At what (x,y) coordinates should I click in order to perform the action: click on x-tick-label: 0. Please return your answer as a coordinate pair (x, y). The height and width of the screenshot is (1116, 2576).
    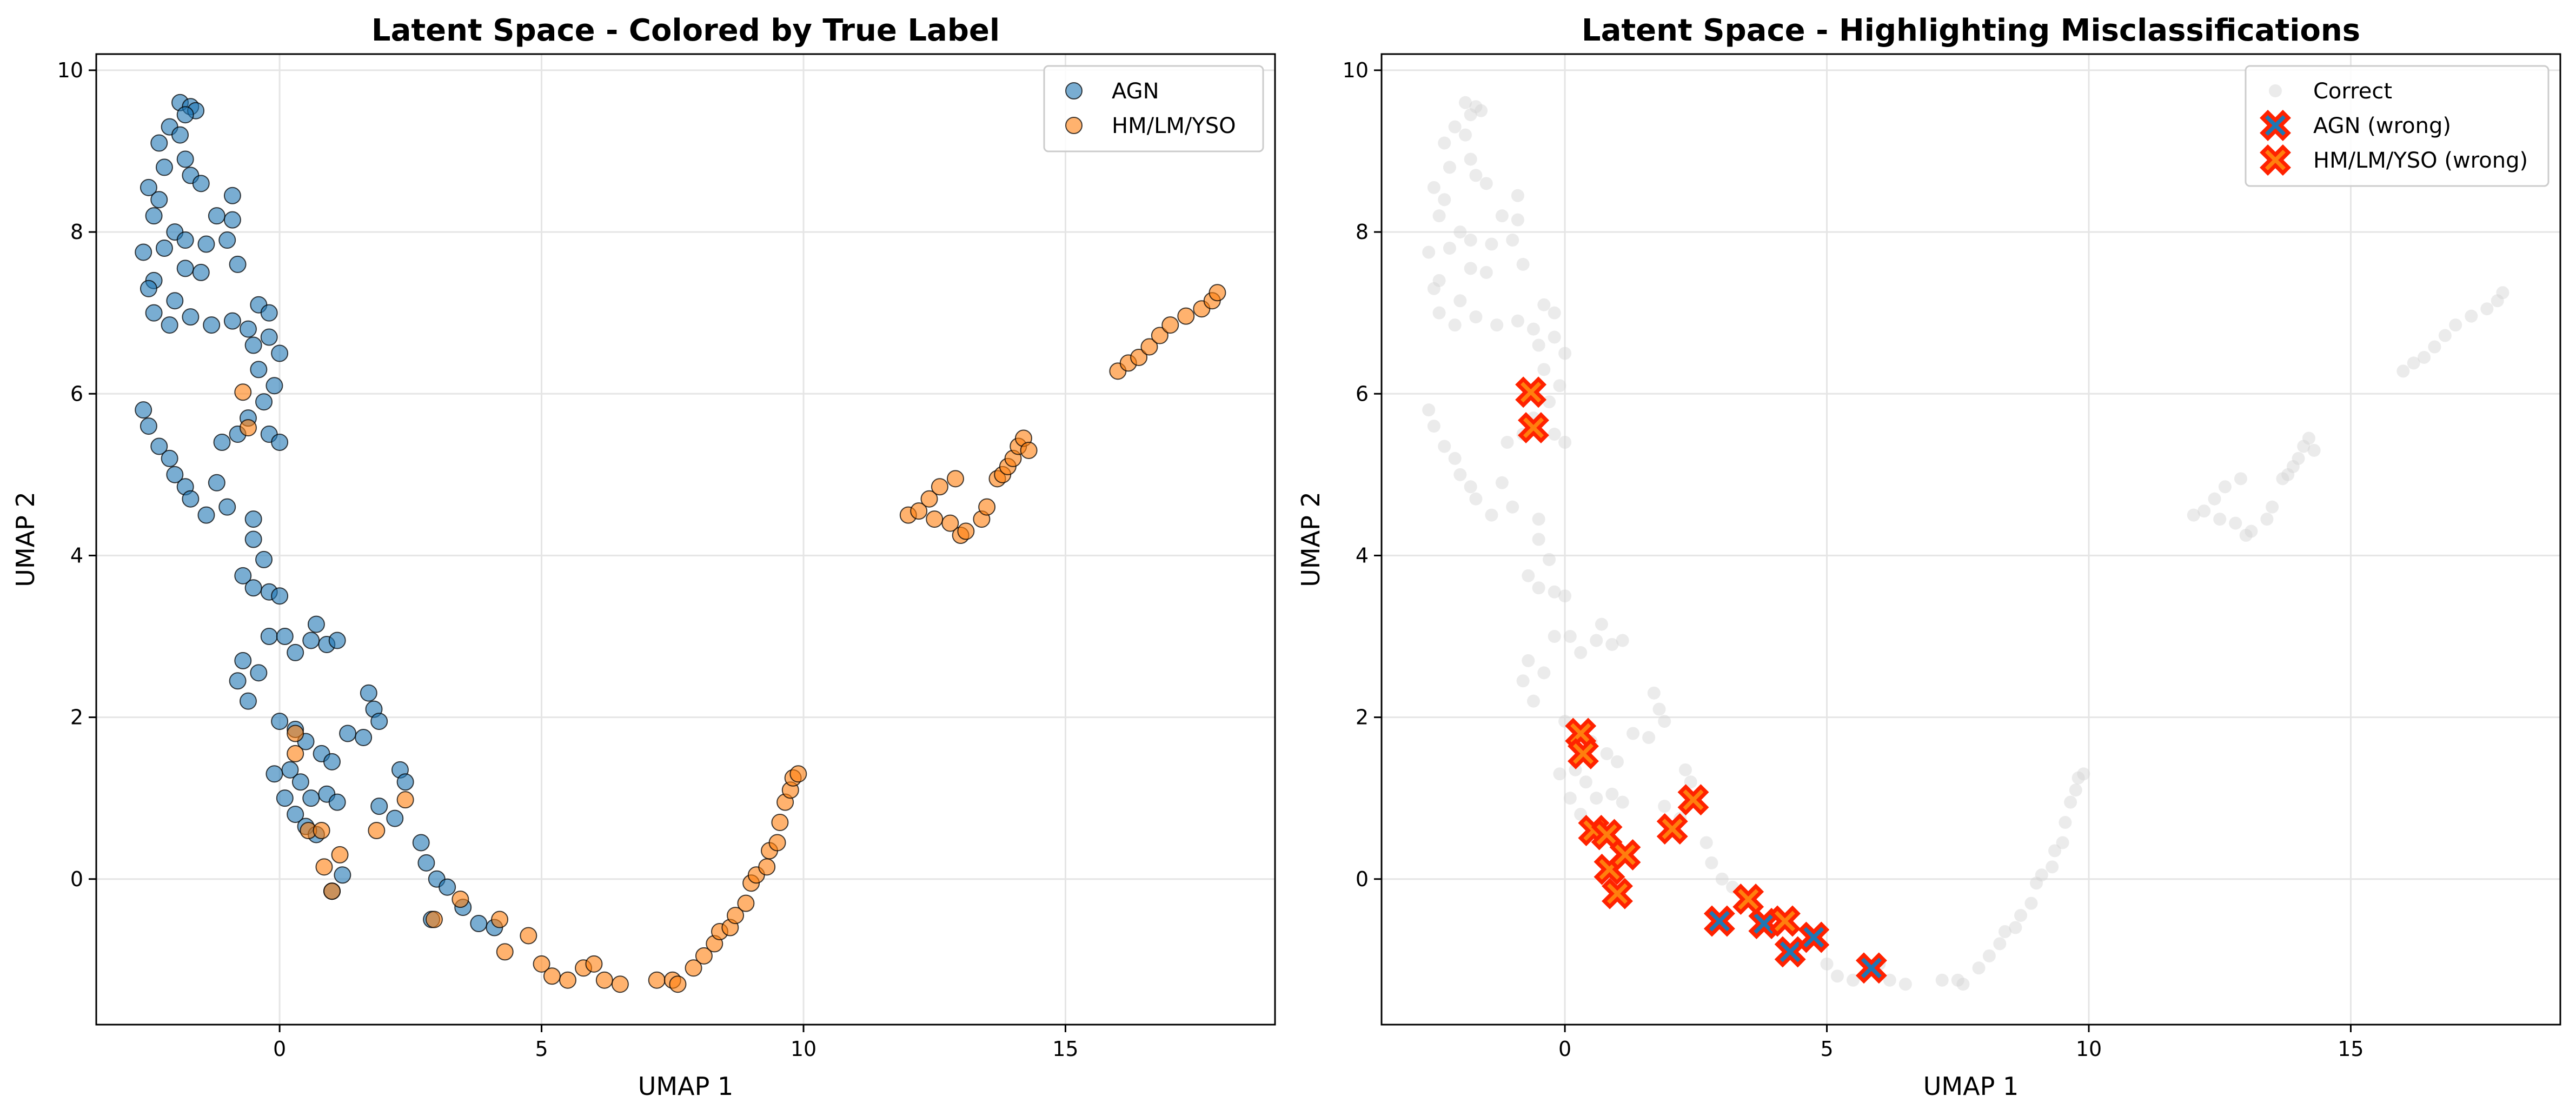
    Looking at the image, I should click on (1564, 1049).